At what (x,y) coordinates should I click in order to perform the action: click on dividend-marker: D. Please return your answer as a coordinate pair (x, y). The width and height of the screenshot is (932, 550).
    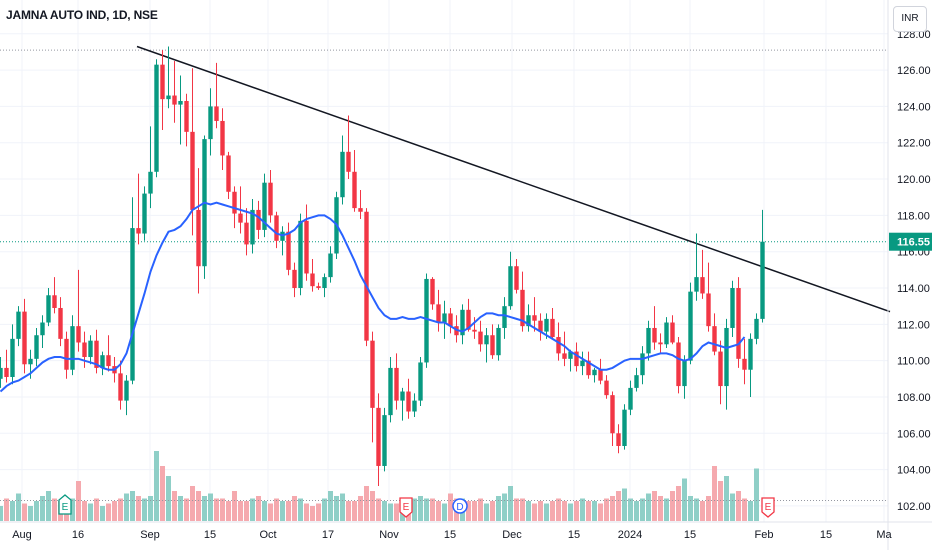
    Looking at the image, I should click on (460, 506).